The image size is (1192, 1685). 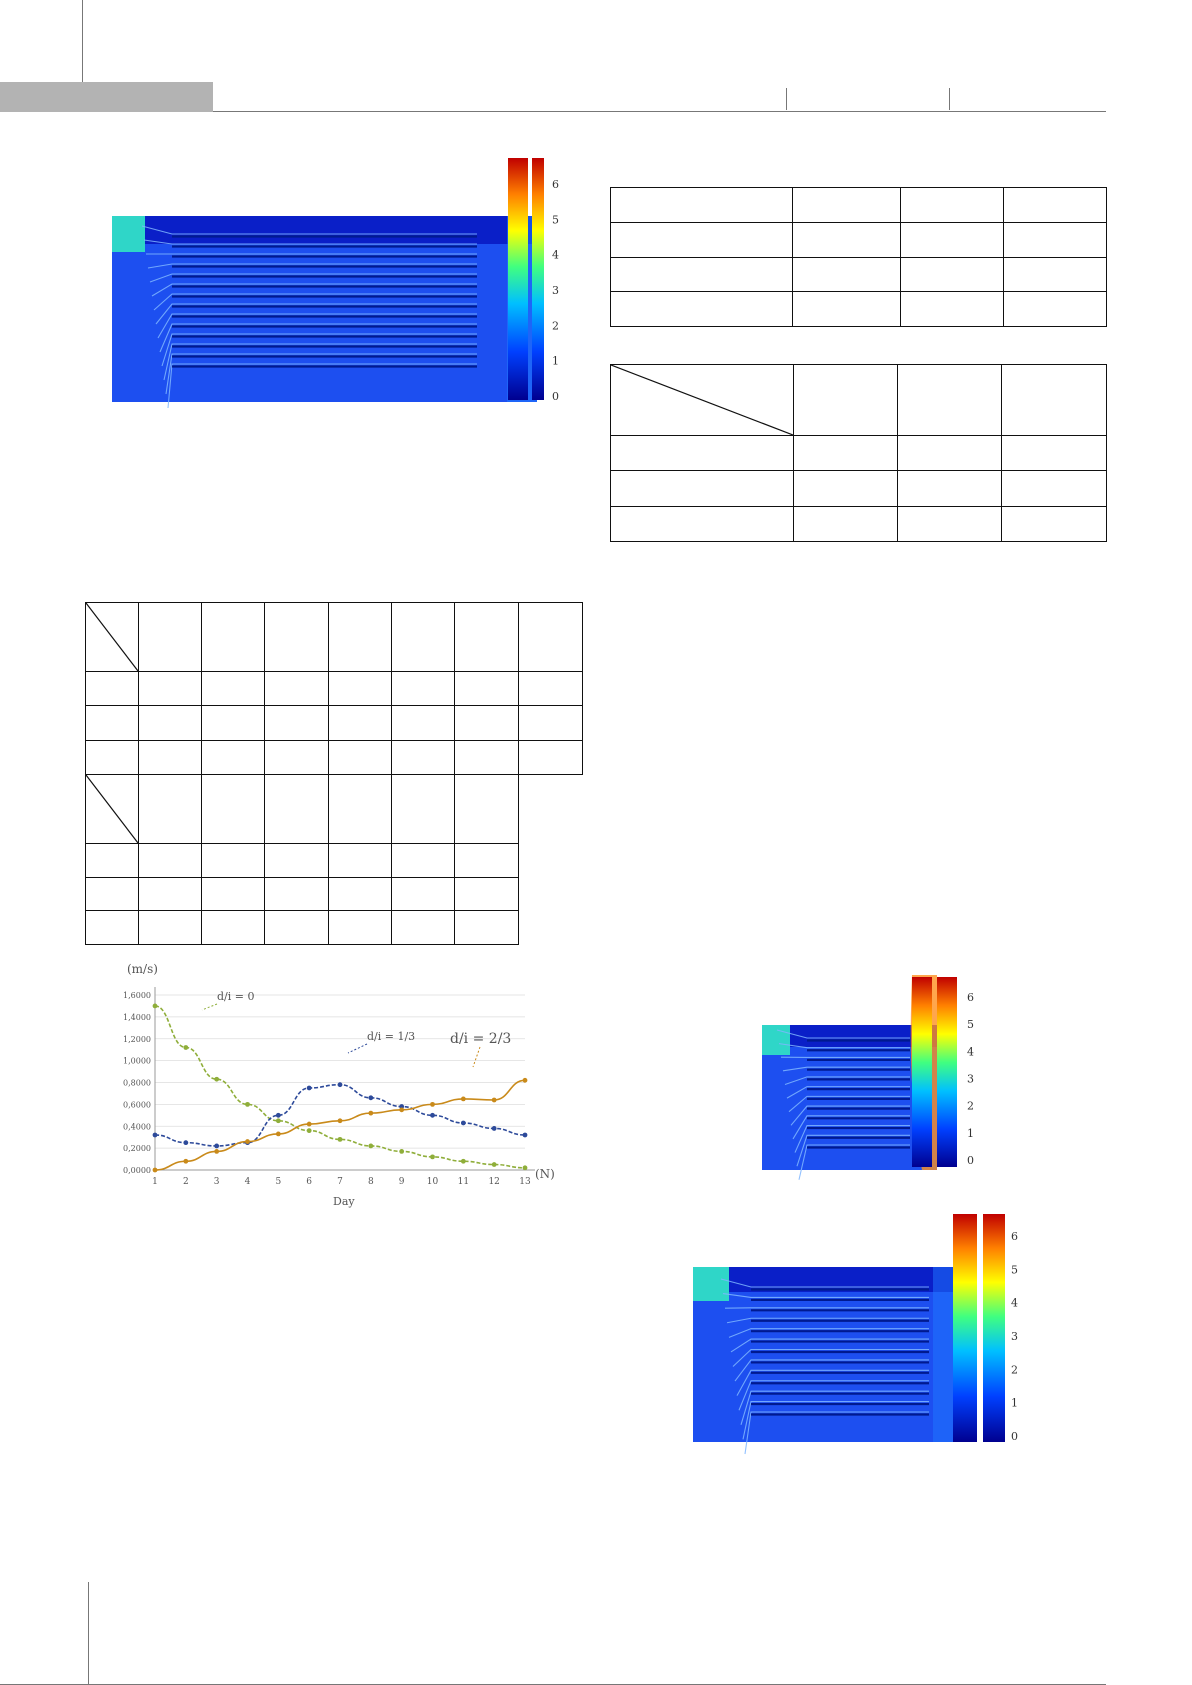 I want to click on outlet-region, so click(x=944, y=1354).